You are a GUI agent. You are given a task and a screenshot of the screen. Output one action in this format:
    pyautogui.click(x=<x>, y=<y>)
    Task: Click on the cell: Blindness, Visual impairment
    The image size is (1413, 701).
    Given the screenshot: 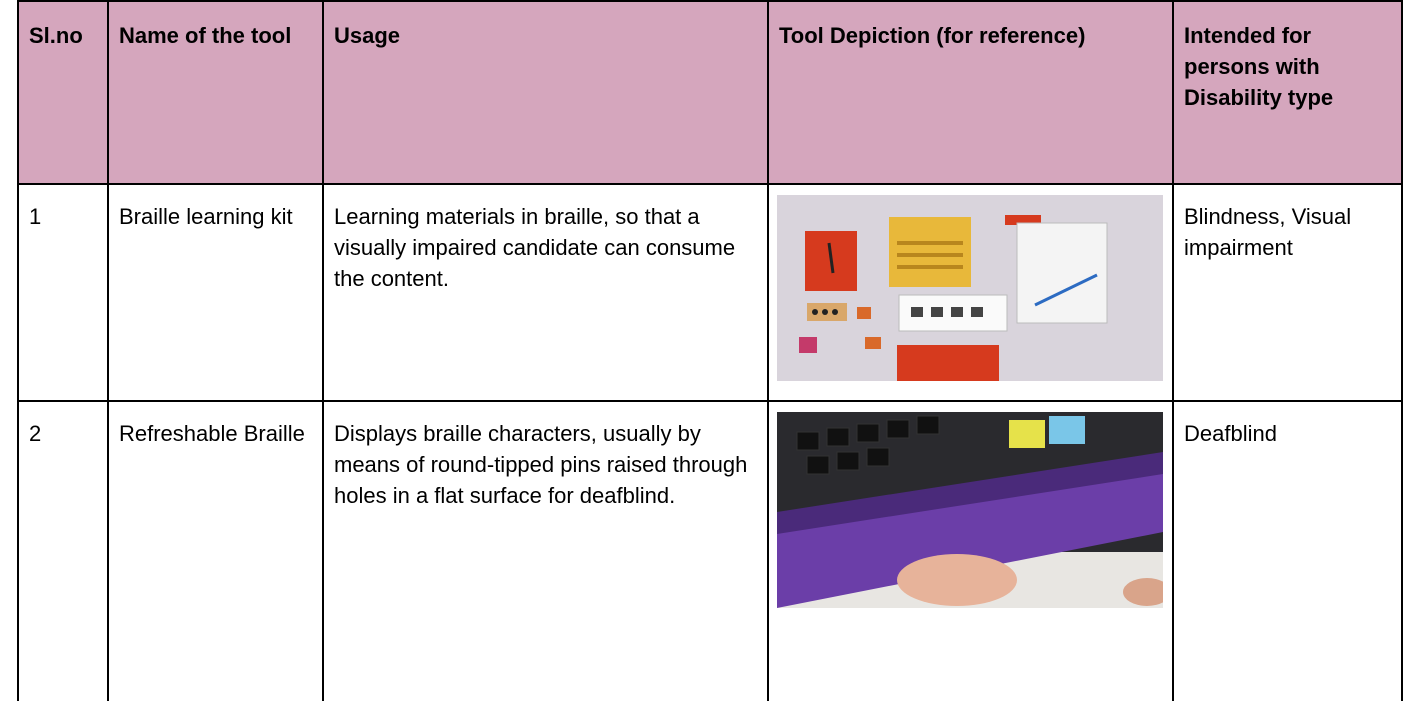 What is the action you would take?
    pyautogui.click(x=1287, y=292)
    